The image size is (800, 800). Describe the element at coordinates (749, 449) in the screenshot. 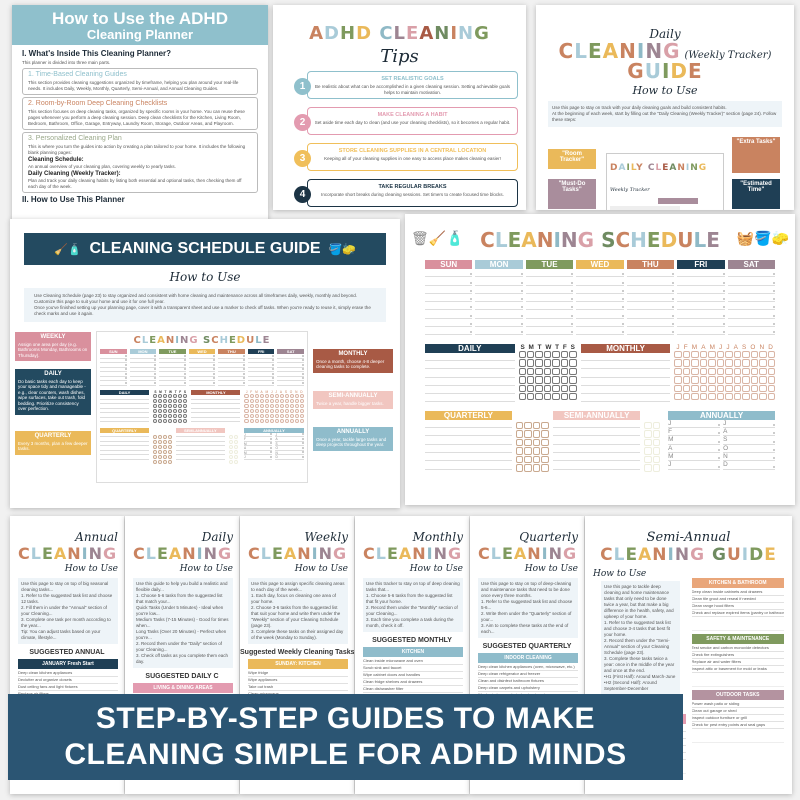

I see `annual-month-line: O` at that location.